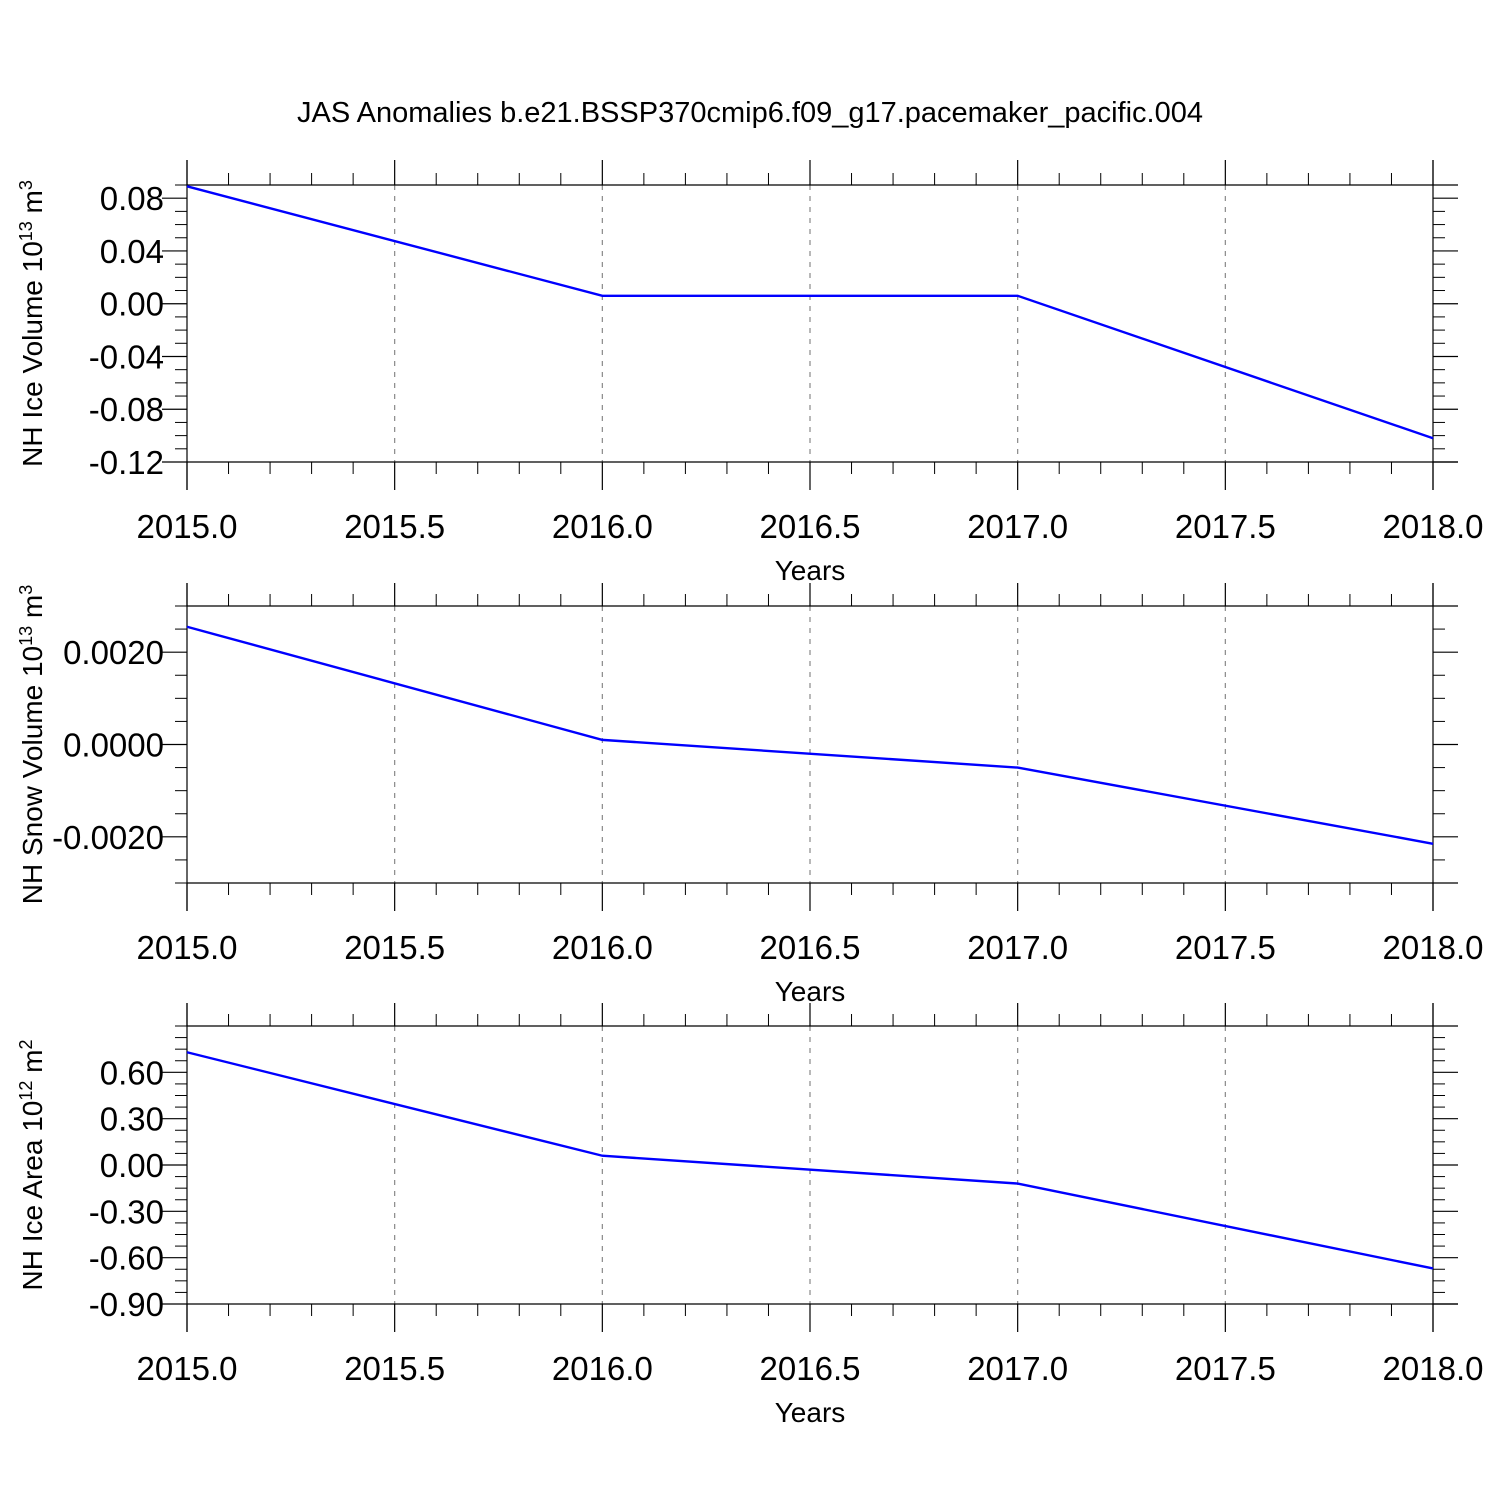 The image size is (1500, 1500). I want to click on y-tick-label: 0.08, so click(132, 198).